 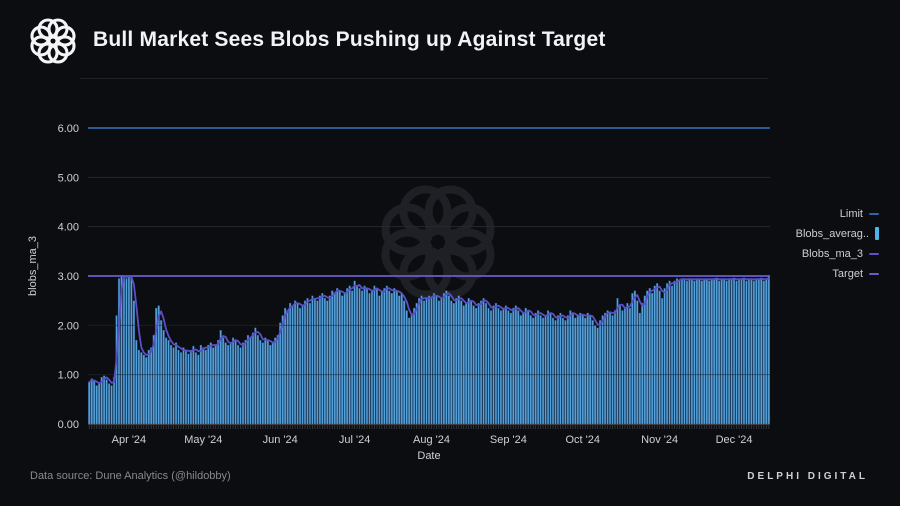 What do you see at coordinates (438, 242) in the screenshot?
I see `watermark-icon` at bounding box center [438, 242].